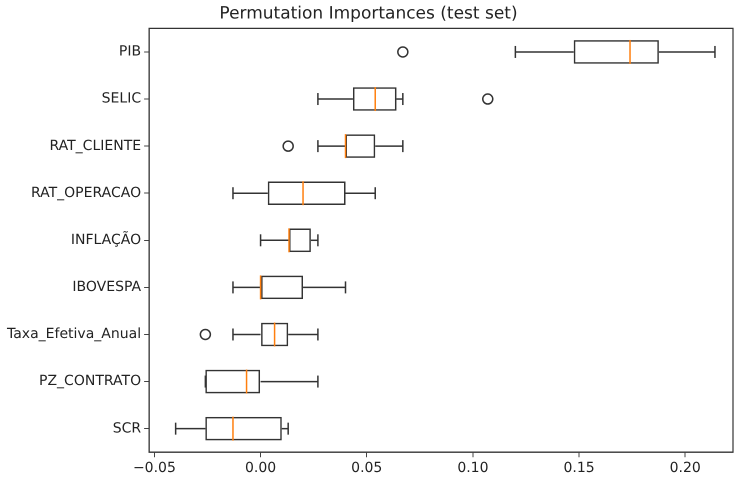  What do you see at coordinates (106, 239) in the screenshot?
I see `y-tick-label: INFLAÇÃO` at bounding box center [106, 239].